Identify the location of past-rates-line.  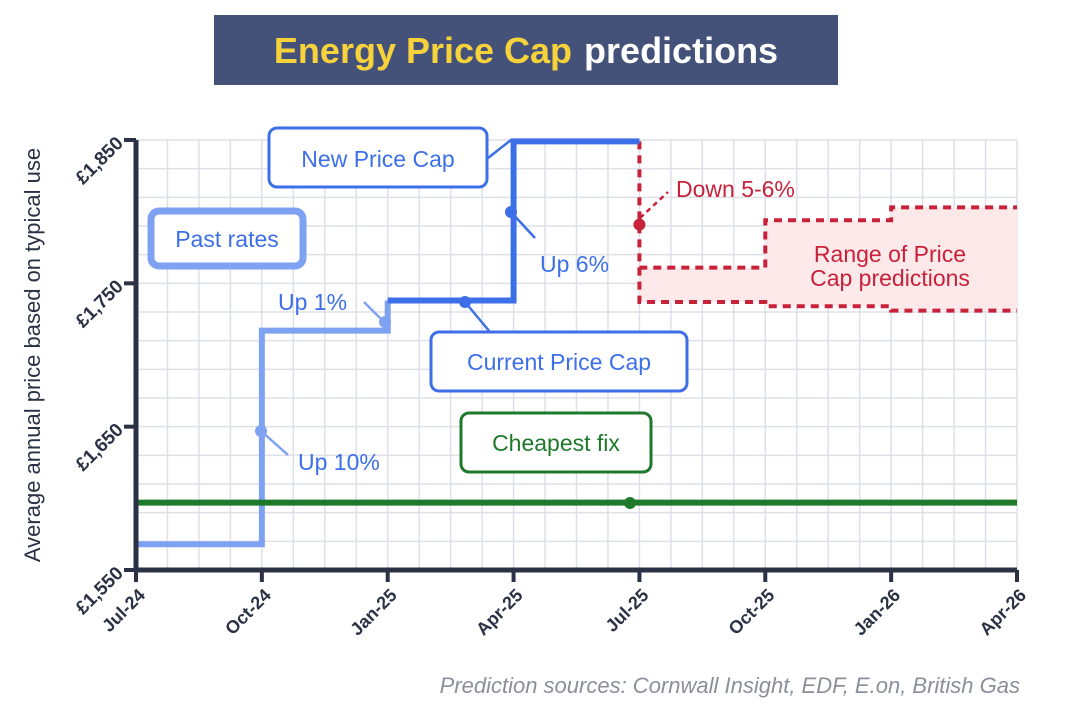
(263, 424).